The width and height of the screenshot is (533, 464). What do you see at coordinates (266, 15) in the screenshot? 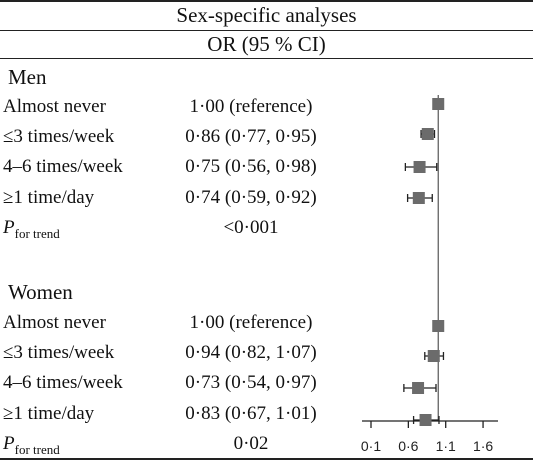
I see `table-title: Sex-specific analyses` at bounding box center [266, 15].